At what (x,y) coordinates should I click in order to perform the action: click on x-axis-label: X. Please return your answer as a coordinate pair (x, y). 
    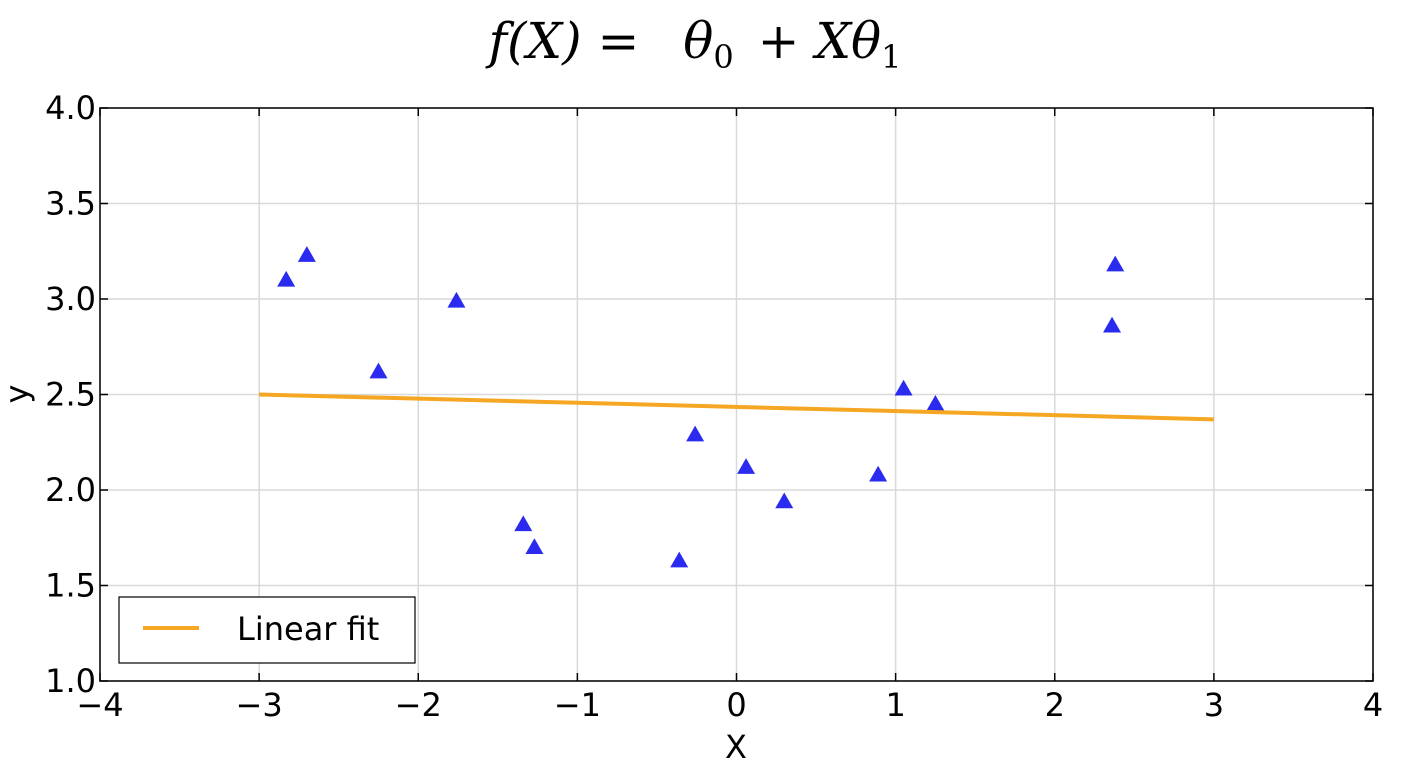
    Looking at the image, I should click on (736, 747).